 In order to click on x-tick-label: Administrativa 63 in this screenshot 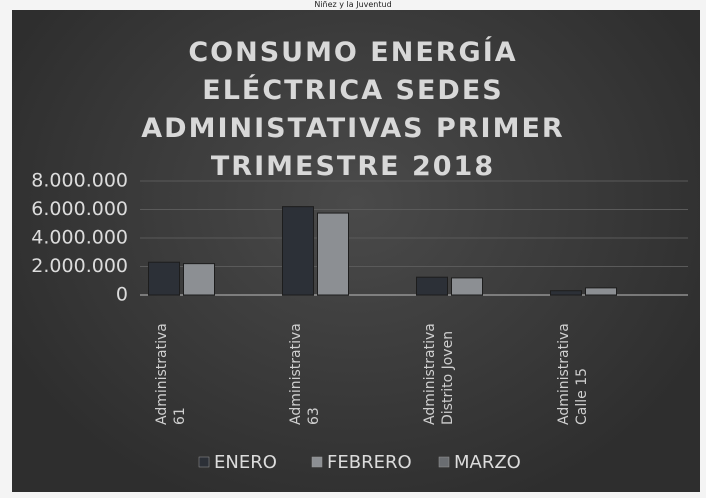, I will do `click(305, 374)`.